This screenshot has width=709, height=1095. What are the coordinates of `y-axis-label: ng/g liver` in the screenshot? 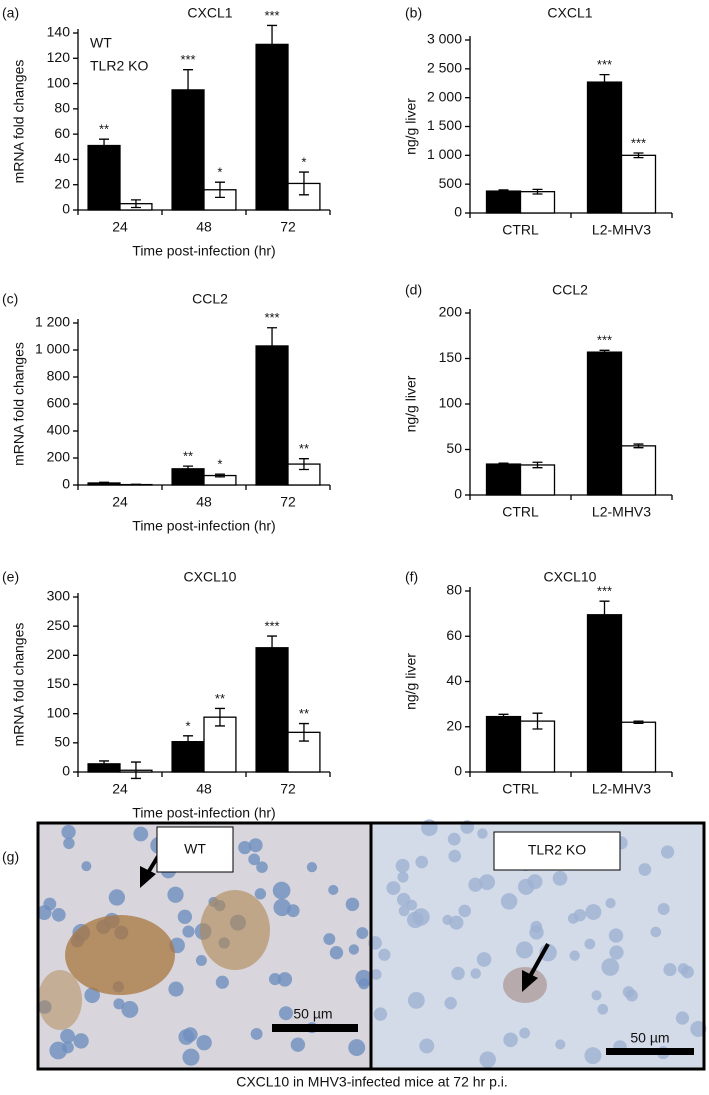 It's located at (411, 126).